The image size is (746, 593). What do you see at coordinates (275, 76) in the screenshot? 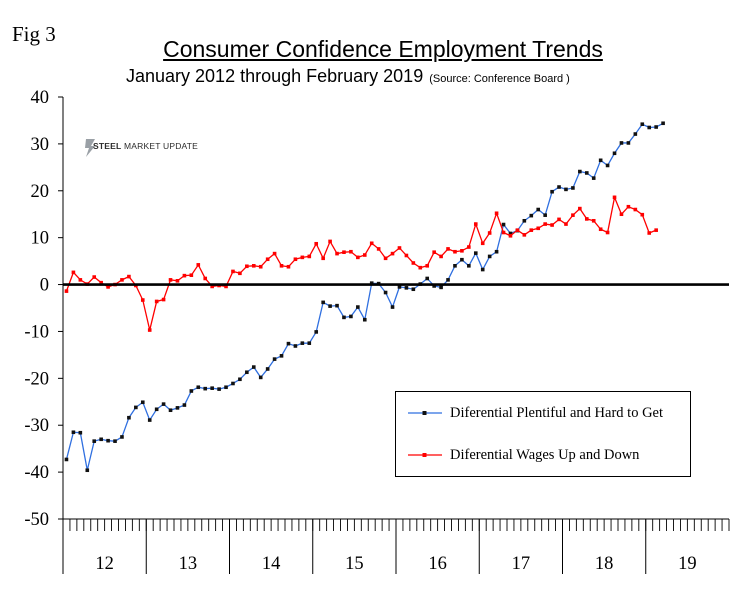
I see `subtitle-text: January 2012 through February 2019` at bounding box center [275, 76].